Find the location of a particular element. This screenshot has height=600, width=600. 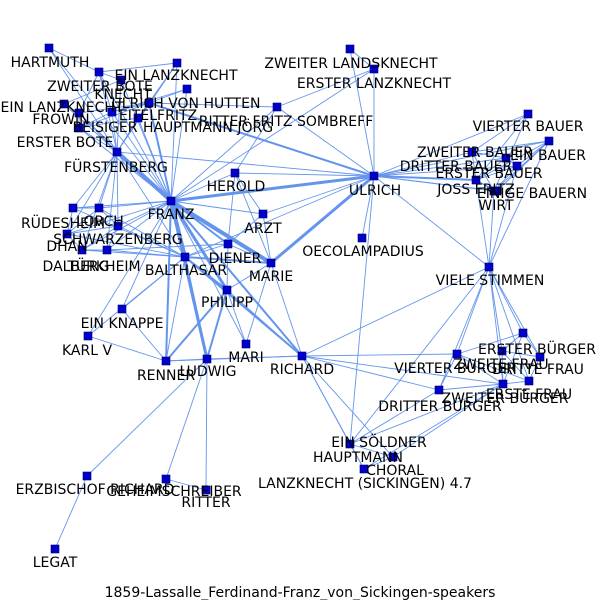

edge-furstenberg-ein-lanzknecht2 is located at coordinates (90, 128).